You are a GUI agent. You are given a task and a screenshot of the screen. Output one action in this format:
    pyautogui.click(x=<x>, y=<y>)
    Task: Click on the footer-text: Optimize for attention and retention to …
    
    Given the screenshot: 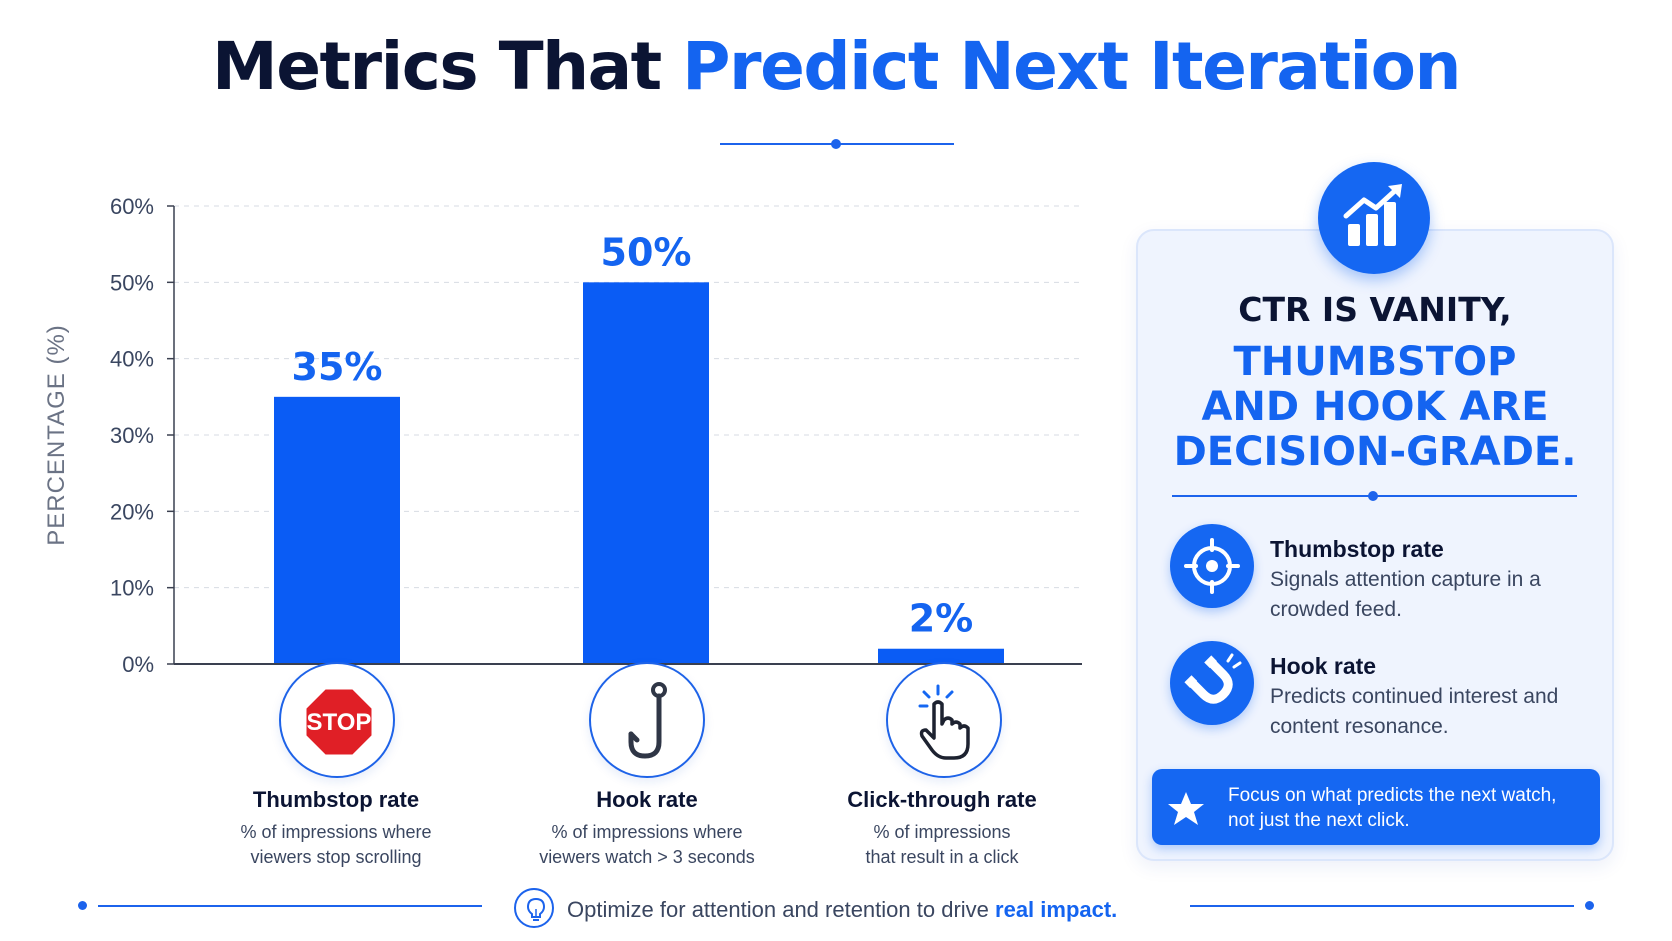 What is the action you would take?
    pyautogui.click(x=842, y=910)
    